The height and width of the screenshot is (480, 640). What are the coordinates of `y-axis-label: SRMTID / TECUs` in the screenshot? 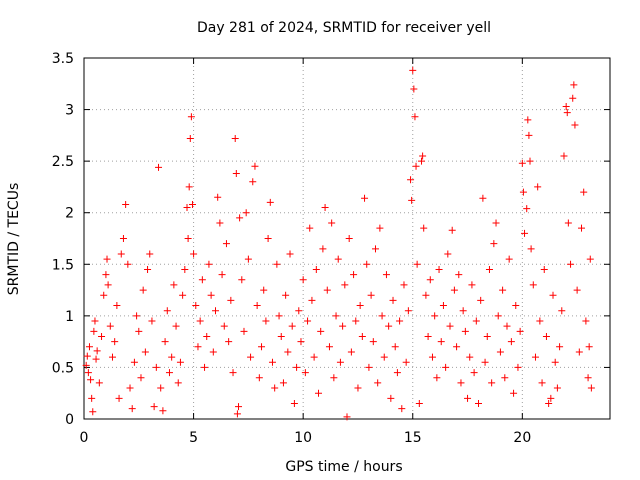 It's located at (14, 239).